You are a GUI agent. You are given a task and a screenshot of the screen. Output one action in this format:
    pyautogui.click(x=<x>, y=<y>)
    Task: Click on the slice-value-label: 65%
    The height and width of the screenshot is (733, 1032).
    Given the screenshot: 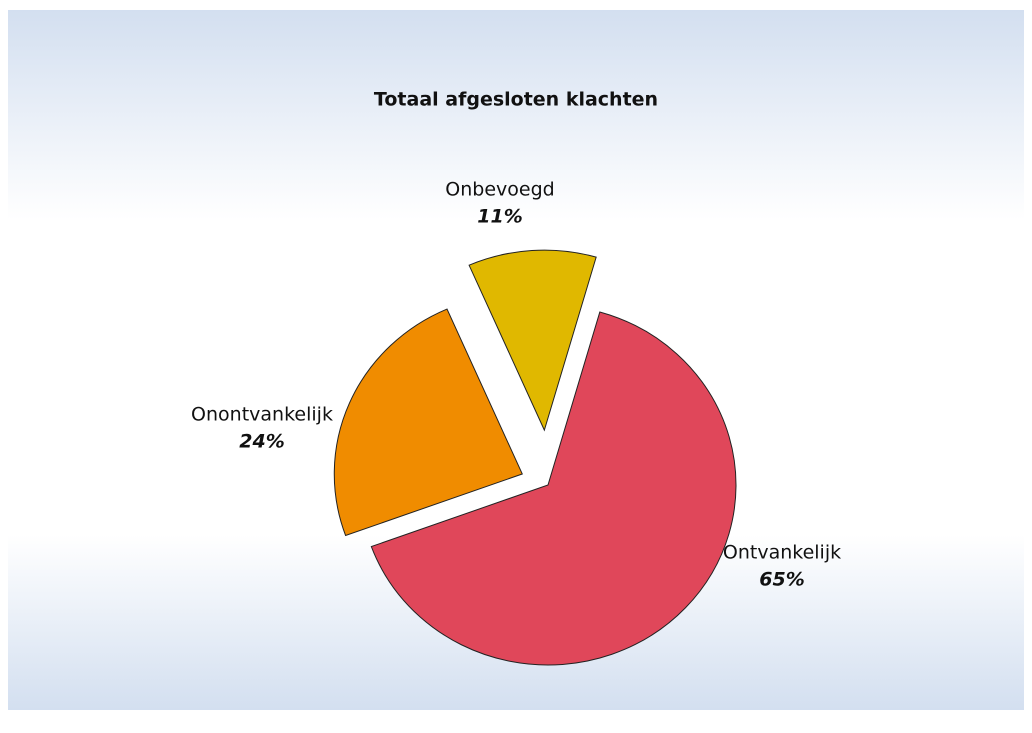 What is the action you would take?
    pyautogui.click(x=781, y=580)
    